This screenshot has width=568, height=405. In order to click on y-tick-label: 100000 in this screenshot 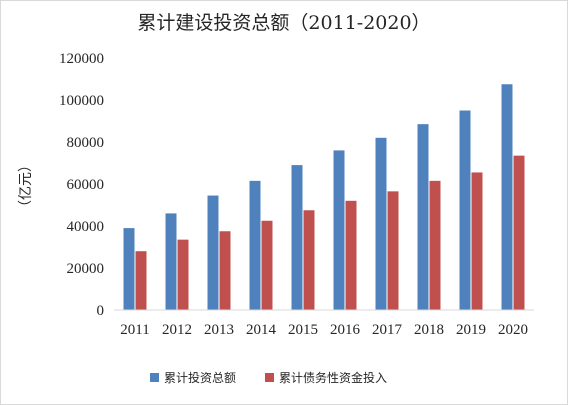, I will do `click(81, 101)`.